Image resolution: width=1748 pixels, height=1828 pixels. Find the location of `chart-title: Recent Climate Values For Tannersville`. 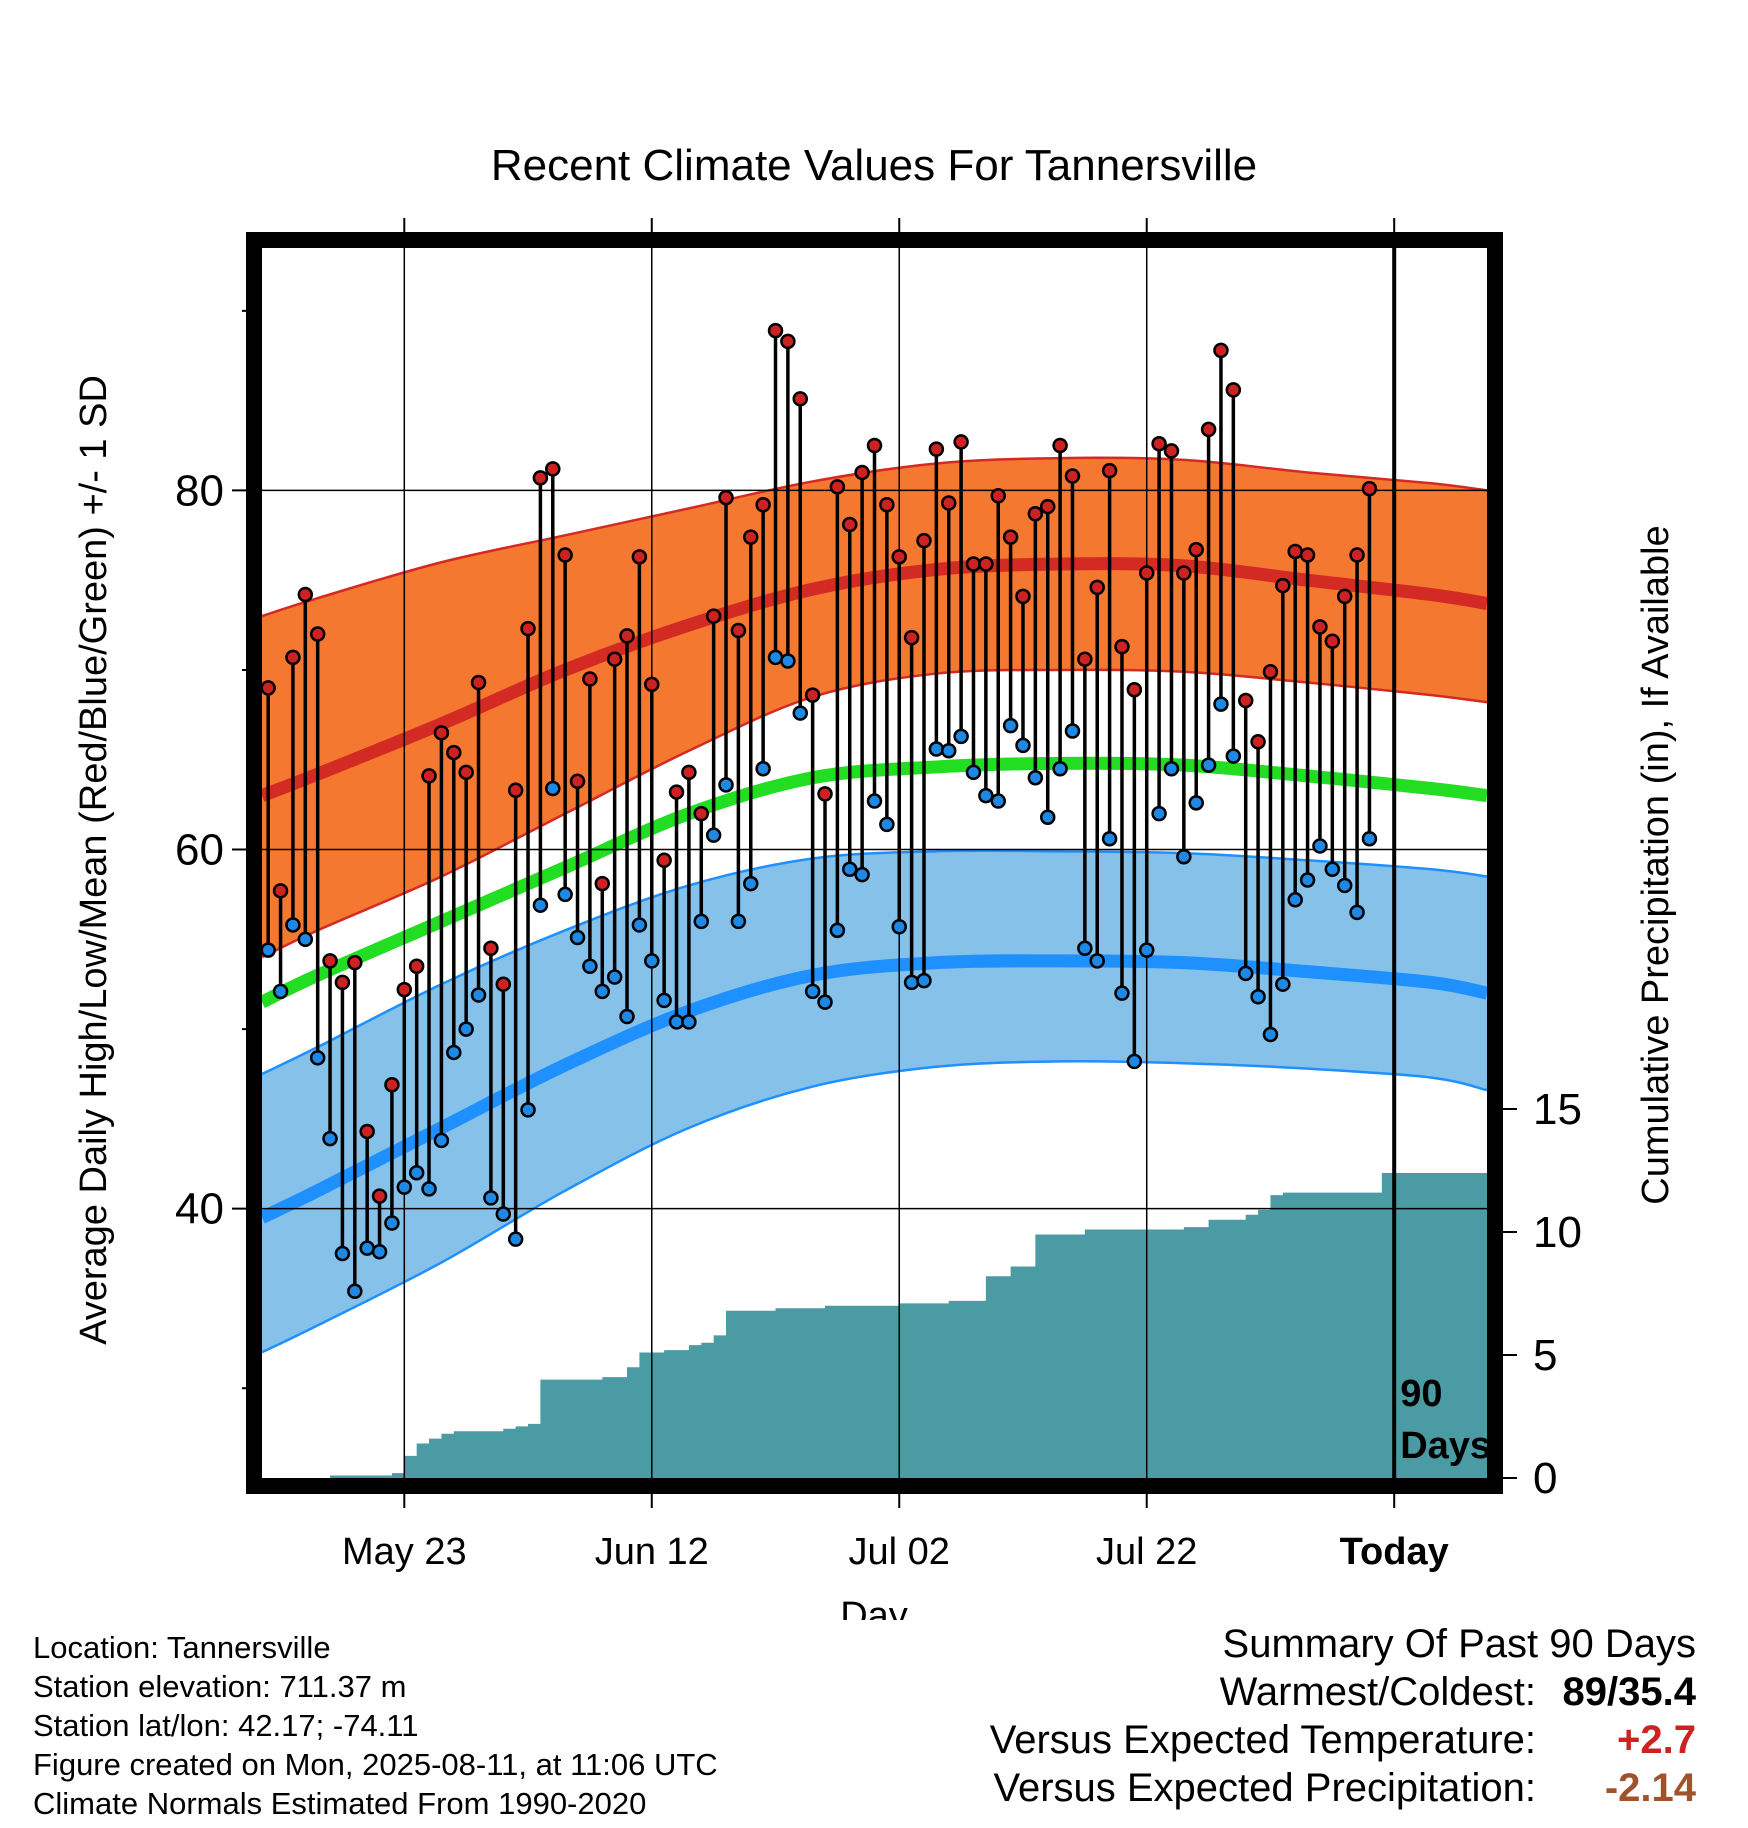

chart-title: Recent Climate Values For Tannersville is located at coordinates (874, 165).